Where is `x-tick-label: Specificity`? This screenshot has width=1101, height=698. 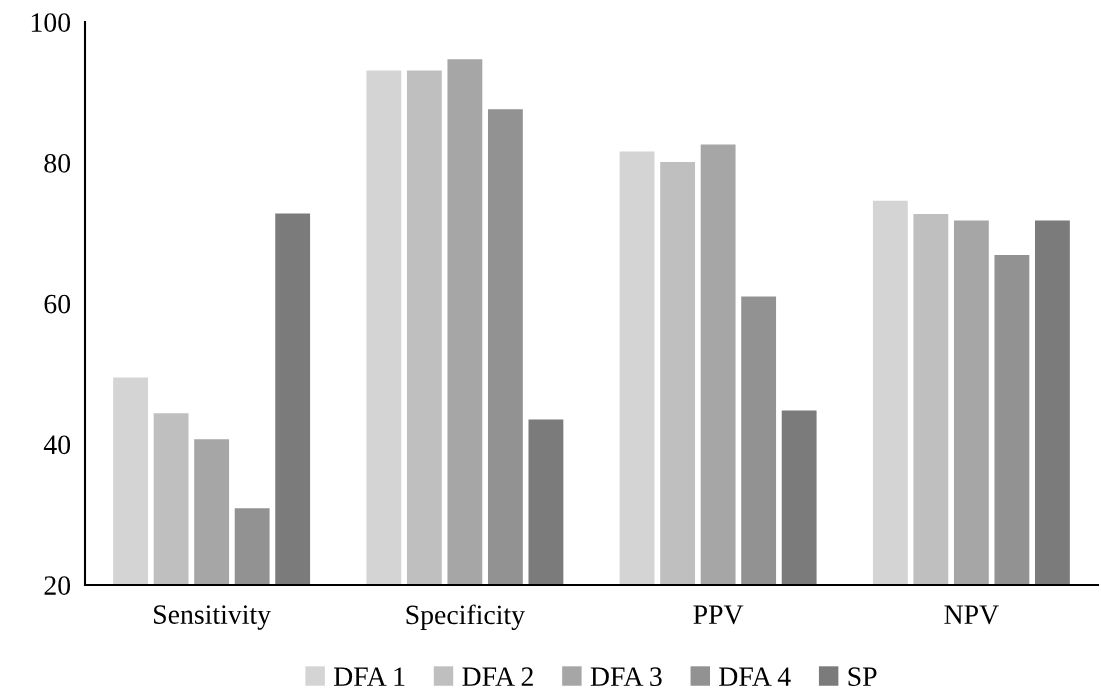 x-tick-label: Specificity is located at coordinates (465, 617).